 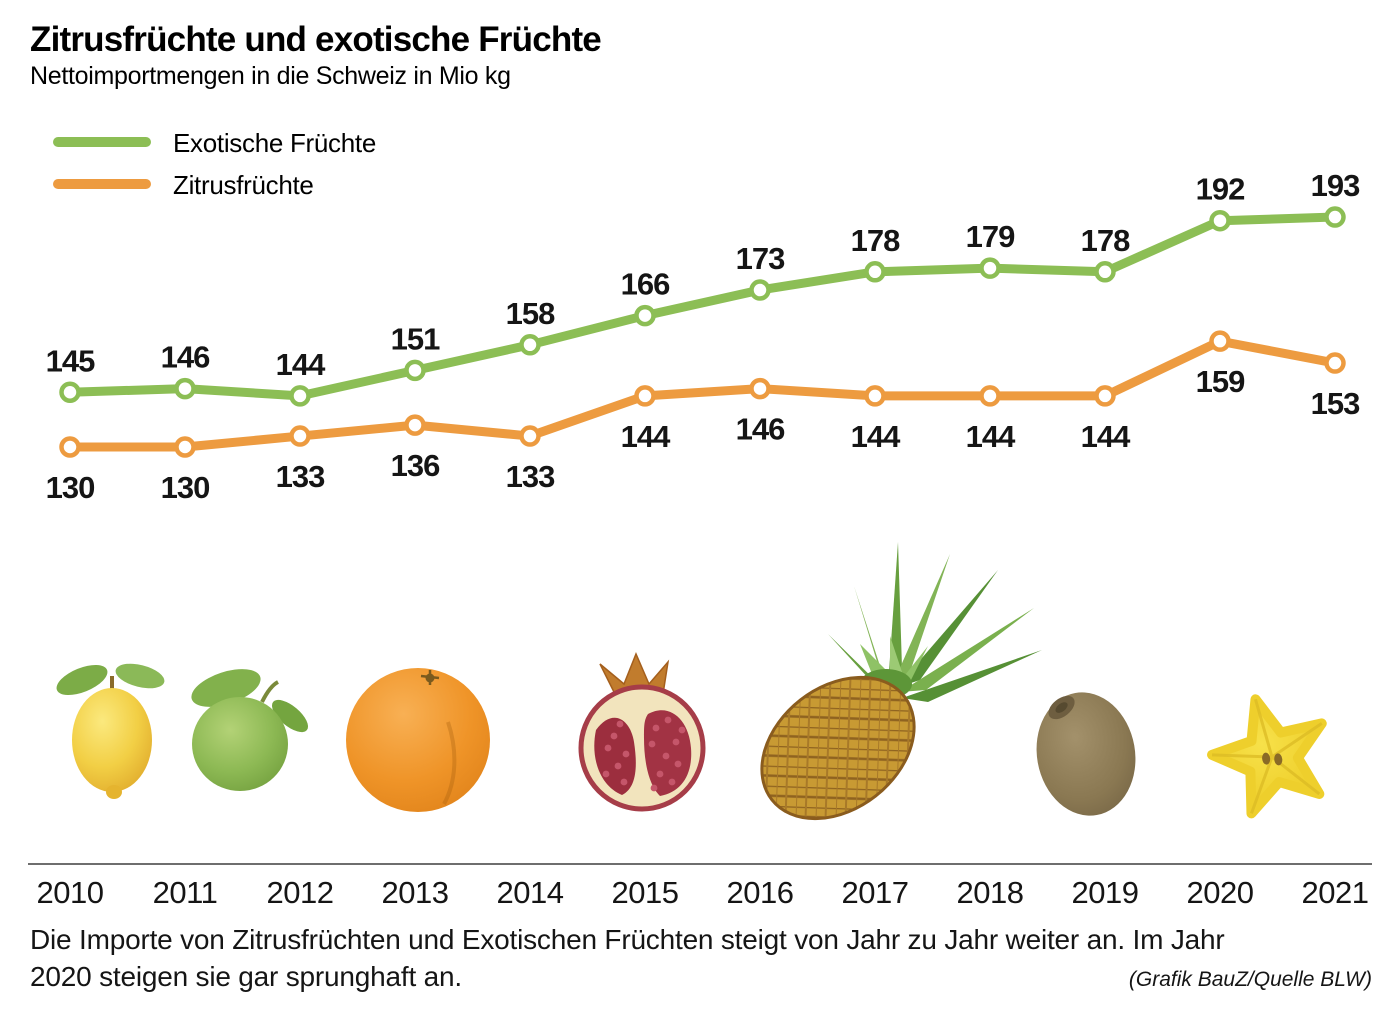 What do you see at coordinates (415, 338) in the screenshot?
I see `data-label: 151` at bounding box center [415, 338].